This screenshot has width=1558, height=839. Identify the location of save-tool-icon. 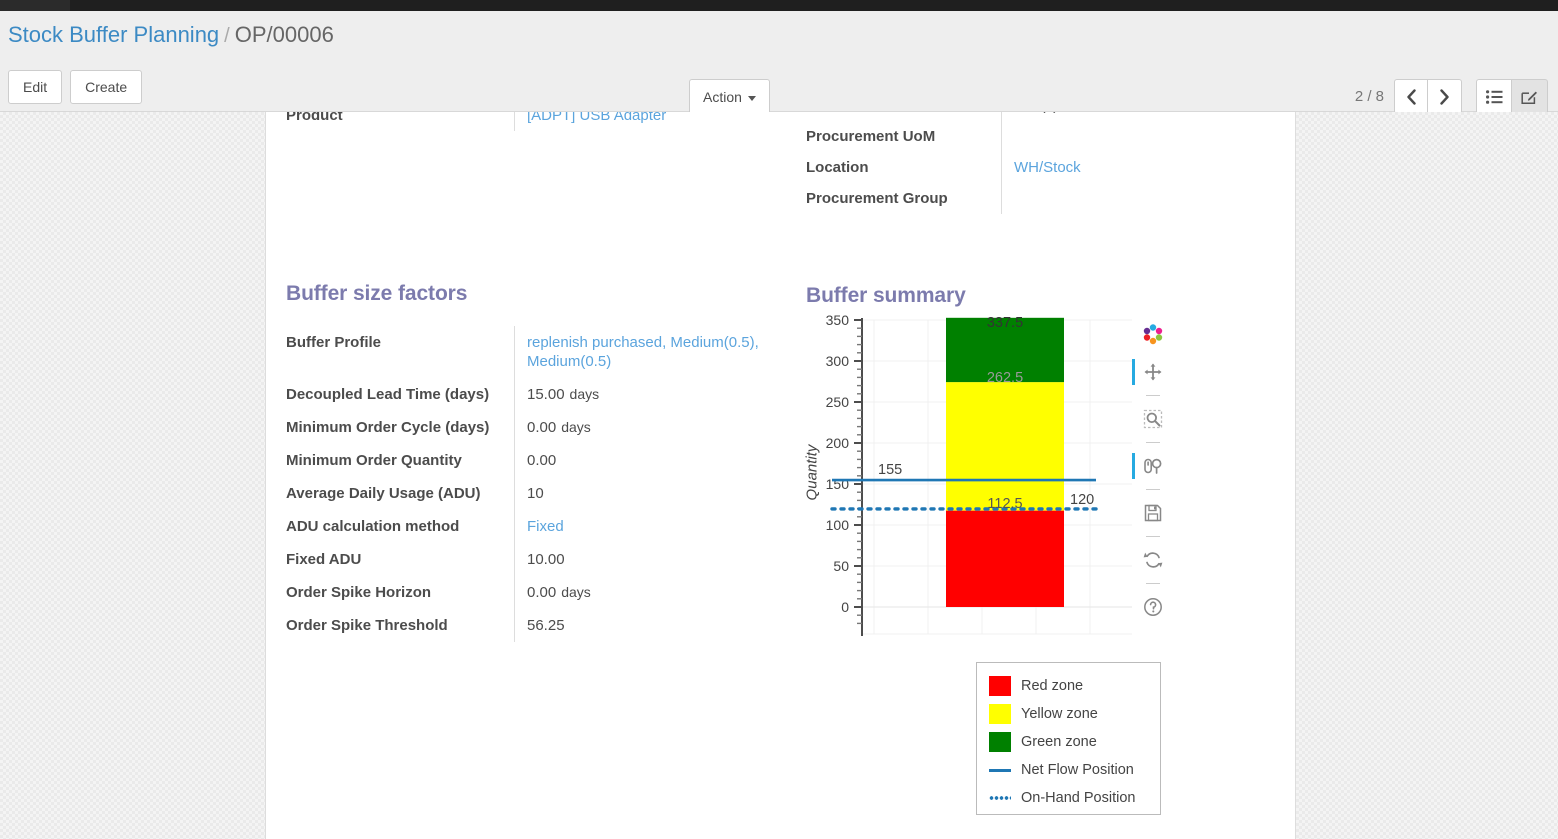
(1153, 513).